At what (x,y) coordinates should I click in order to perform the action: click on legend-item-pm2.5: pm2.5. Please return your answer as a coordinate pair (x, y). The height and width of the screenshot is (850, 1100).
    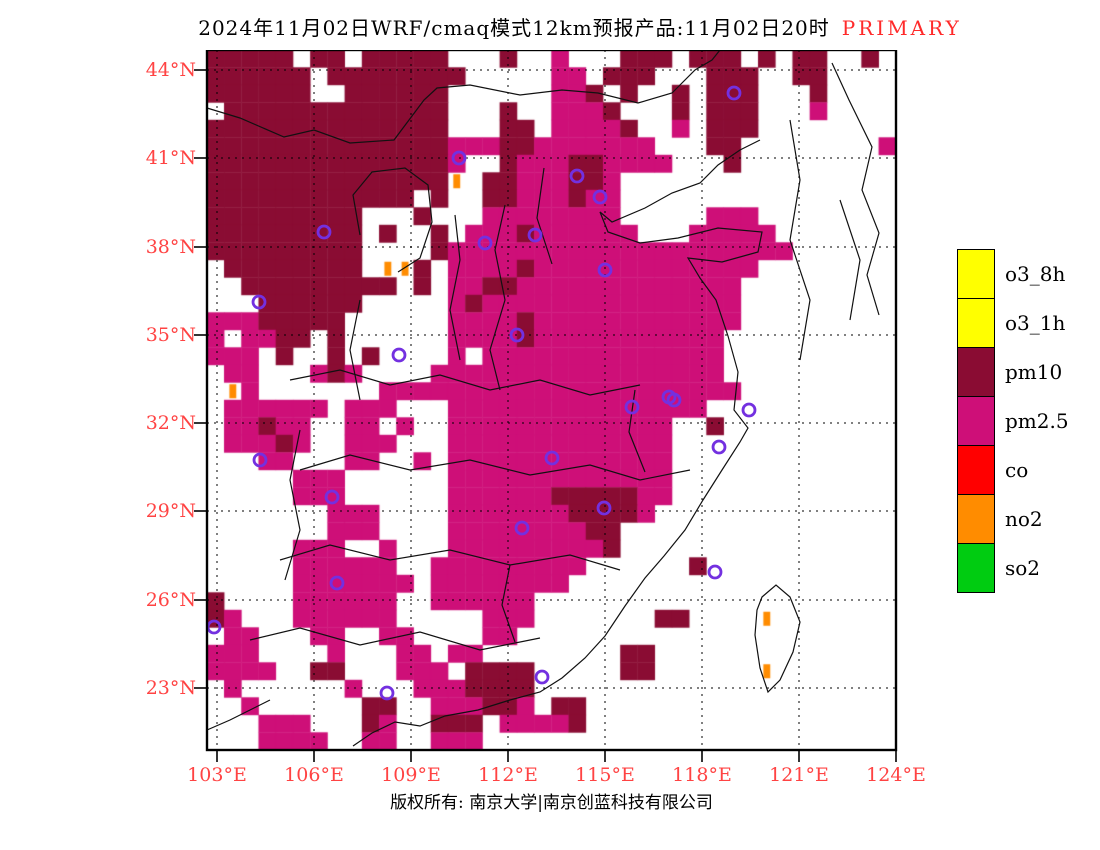
    Looking at the image, I should click on (1028, 421).